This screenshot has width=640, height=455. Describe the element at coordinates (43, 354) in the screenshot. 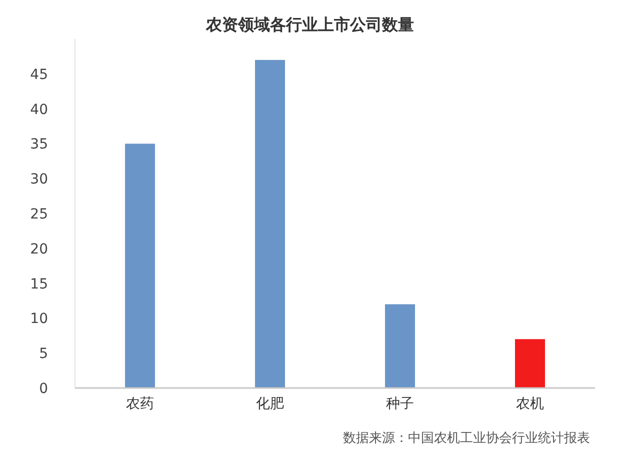

I see `y-tick-label: 5` at that location.